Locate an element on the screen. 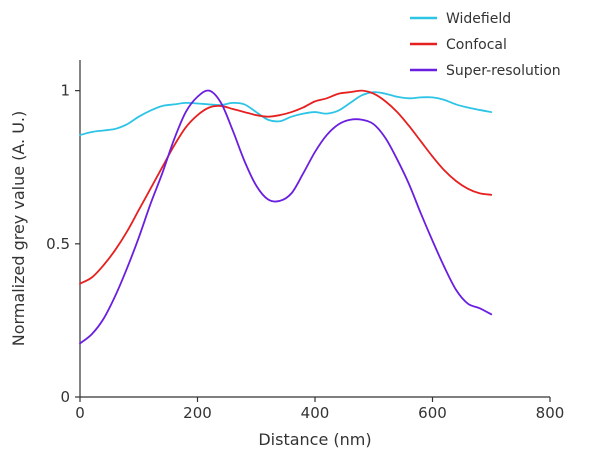 This screenshot has height=452, width=595. legend-item-confocal: Confocal is located at coordinates (458, 45).